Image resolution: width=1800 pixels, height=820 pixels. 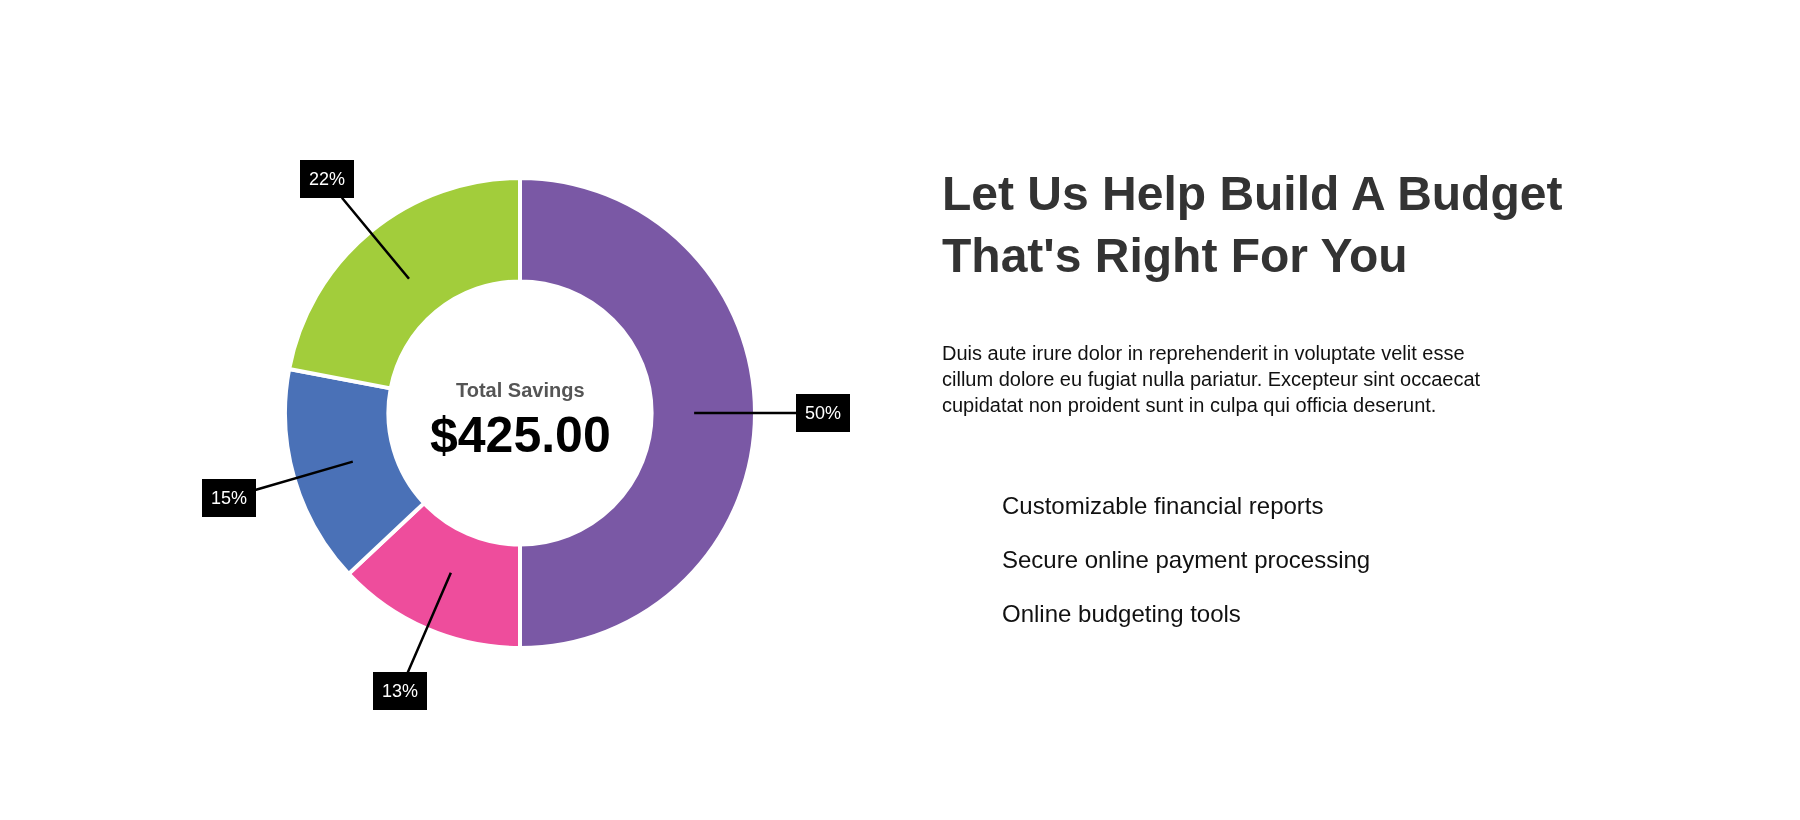 What do you see at coordinates (1211, 379) in the screenshot?
I see `text: Duis aute irure dolor in reprehenderit in voluptate velit esse cillum dolore eu fugiat nulla pariatur. Excepteur sint occaecat cupidatat non proident sunt in culpa qui officia deserunt.` at bounding box center [1211, 379].